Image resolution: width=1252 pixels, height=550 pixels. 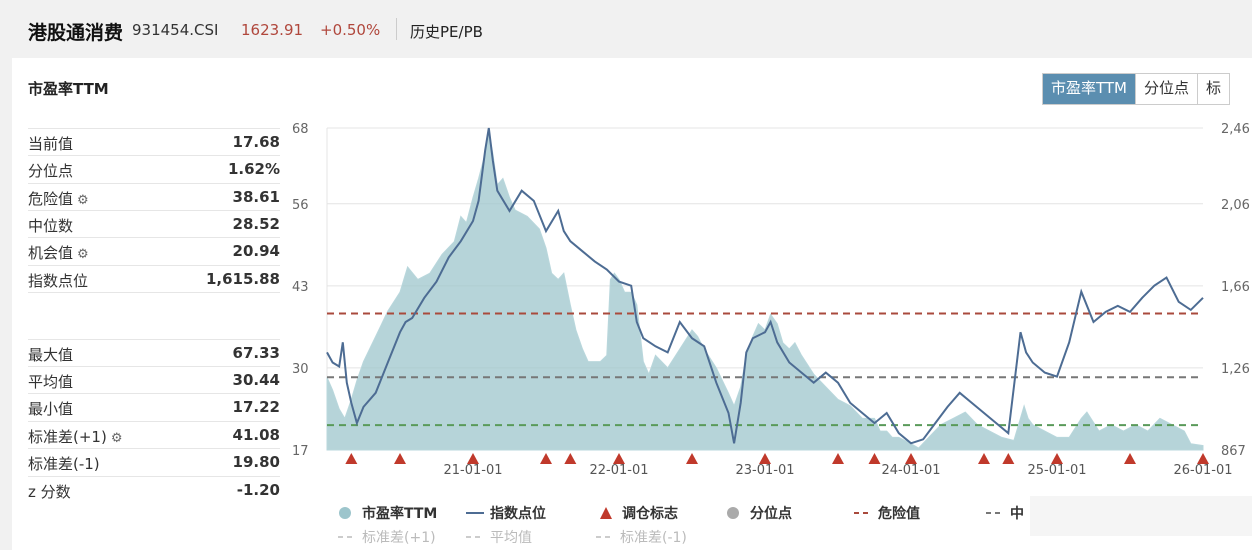 What do you see at coordinates (256, 407) in the screenshot?
I see `stat-value: 17.22` at bounding box center [256, 407].